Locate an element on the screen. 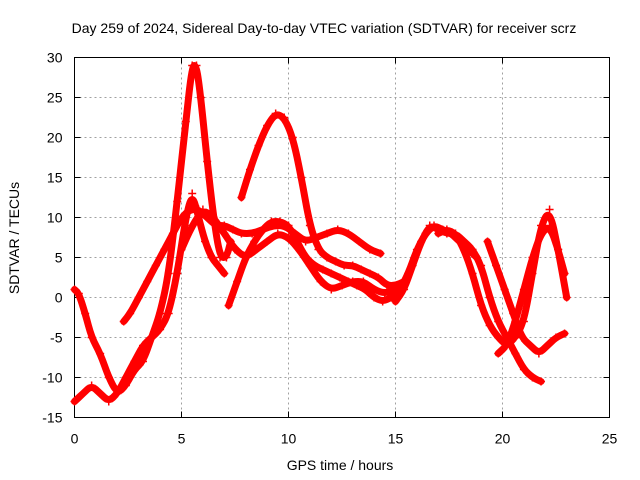 The width and height of the screenshot is (640, 480). x-tick-label: 10 is located at coordinates (289, 439).